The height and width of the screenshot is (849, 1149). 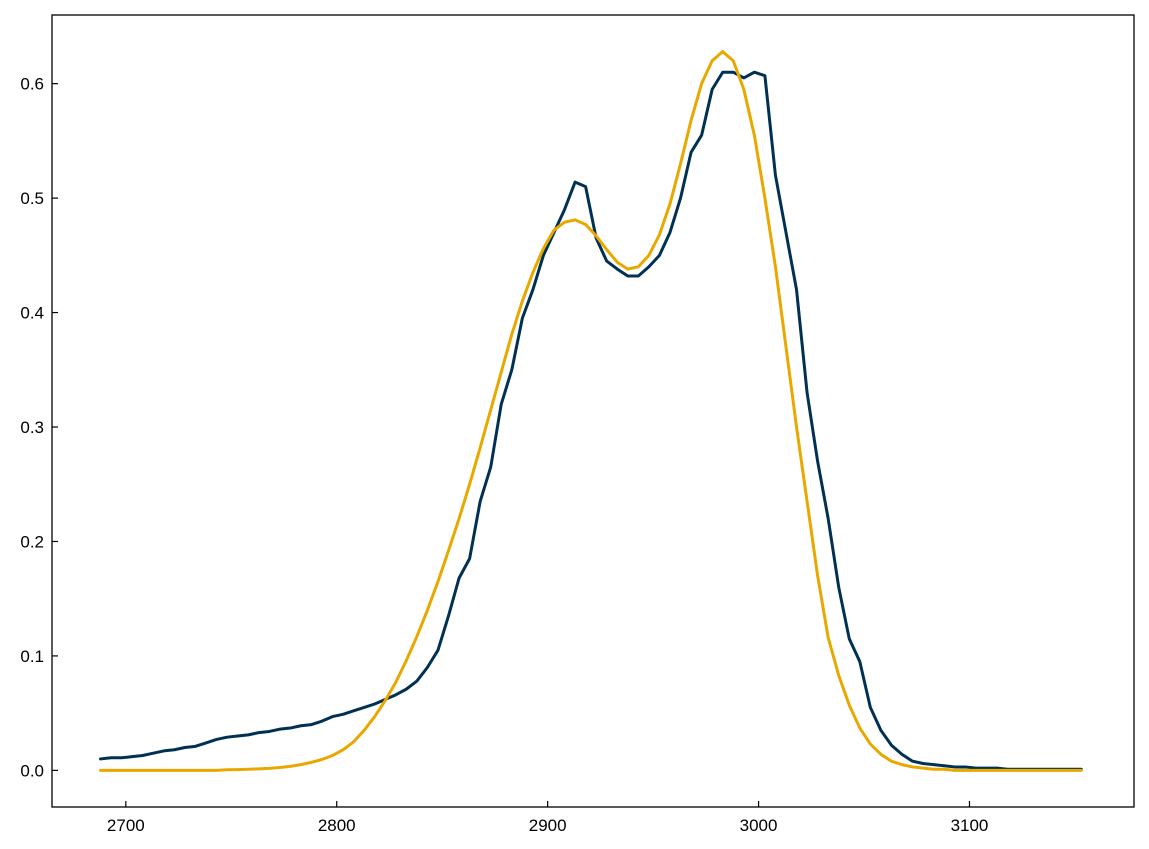 I want to click on y-tick-label: 0.0, so click(x=32, y=770).